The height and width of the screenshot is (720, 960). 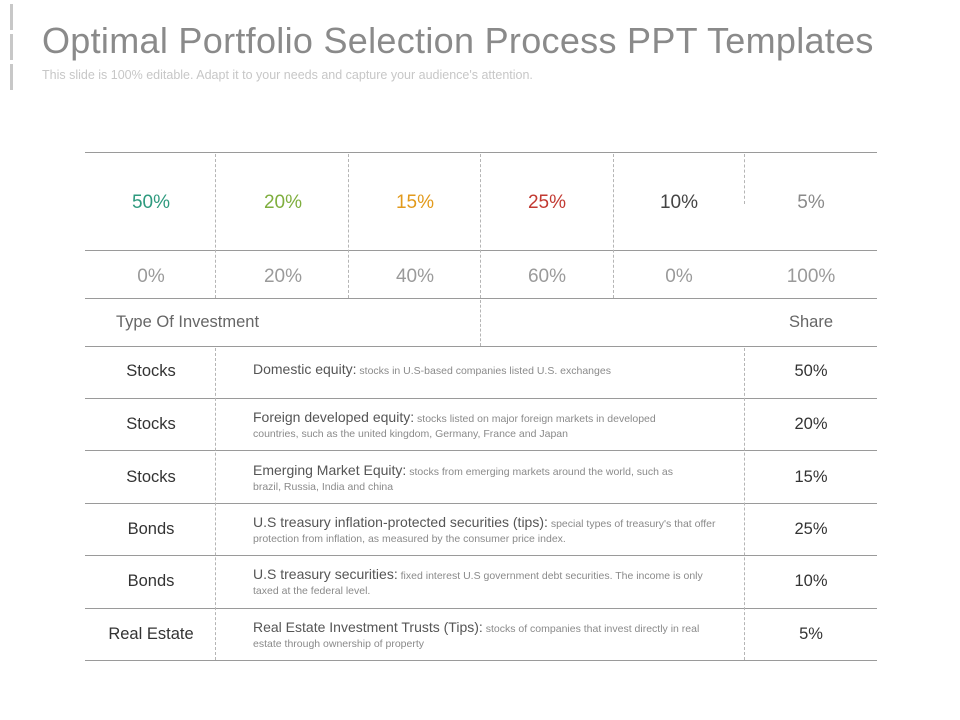 I want to click on scale-percent-4: 60%, so click(x=547, y=276).